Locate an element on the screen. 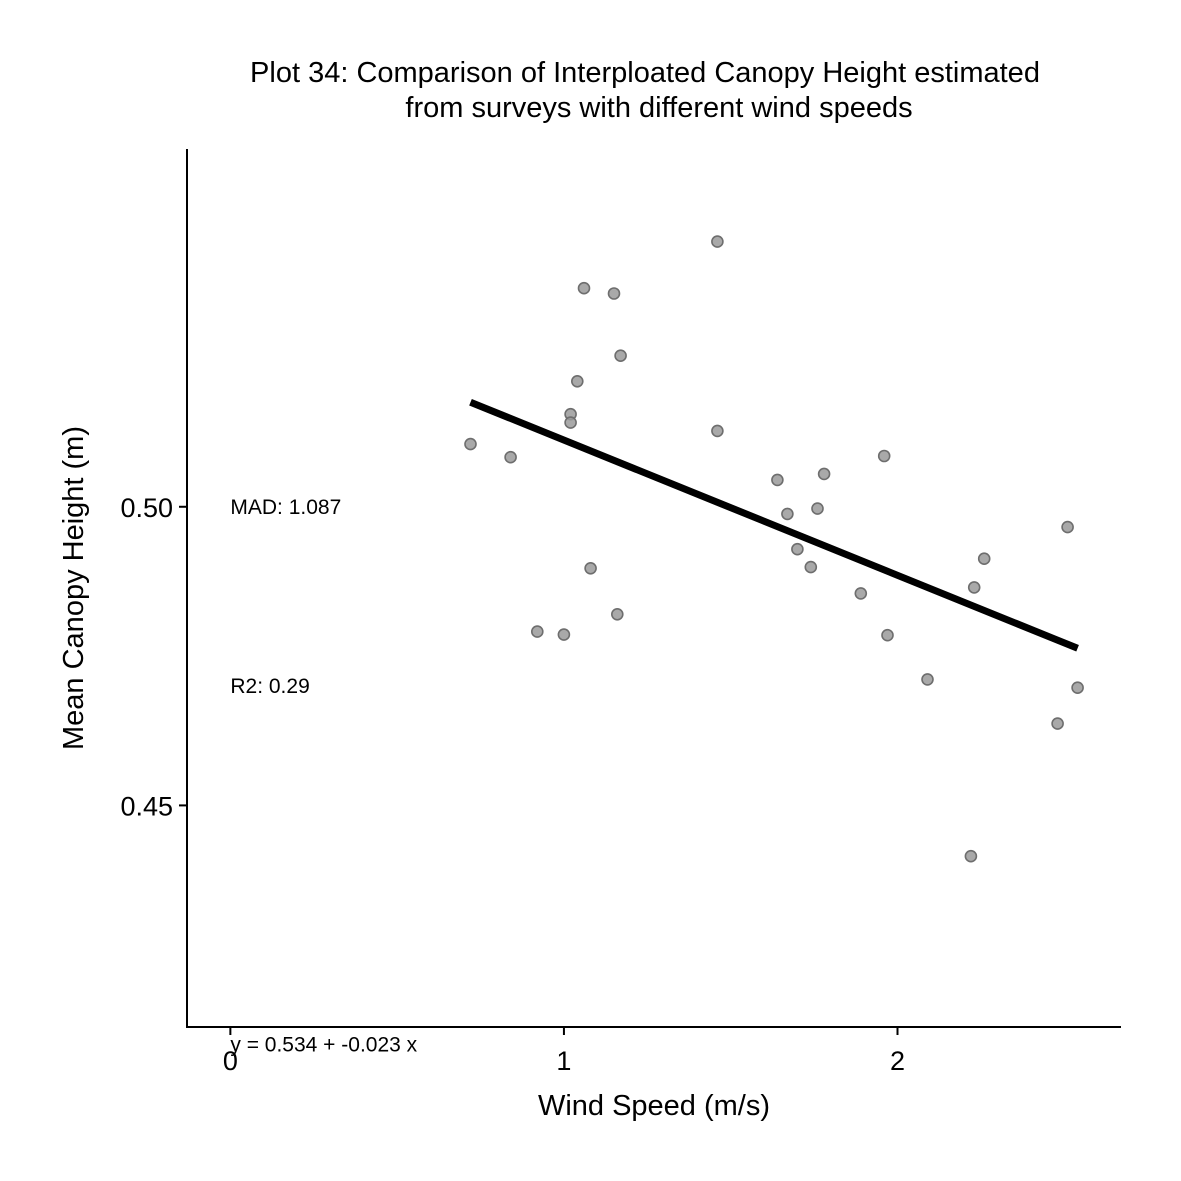  annotation-text: R2: 0.29 is located at coordinates (269, 686).